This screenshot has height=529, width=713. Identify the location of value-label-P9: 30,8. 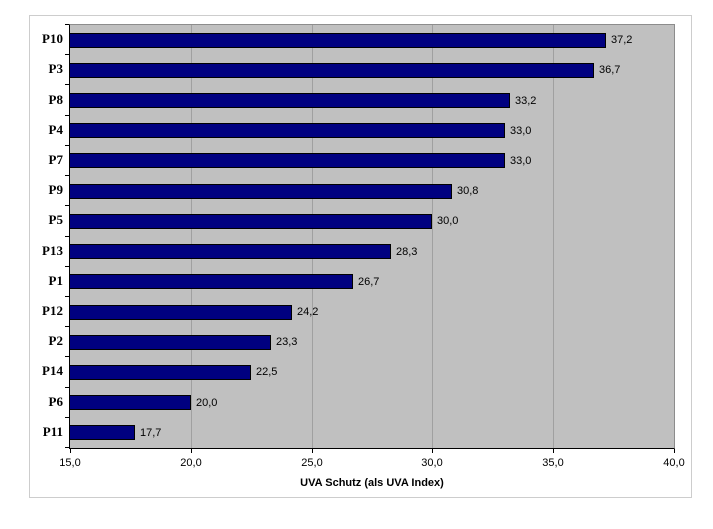
(468, 191).